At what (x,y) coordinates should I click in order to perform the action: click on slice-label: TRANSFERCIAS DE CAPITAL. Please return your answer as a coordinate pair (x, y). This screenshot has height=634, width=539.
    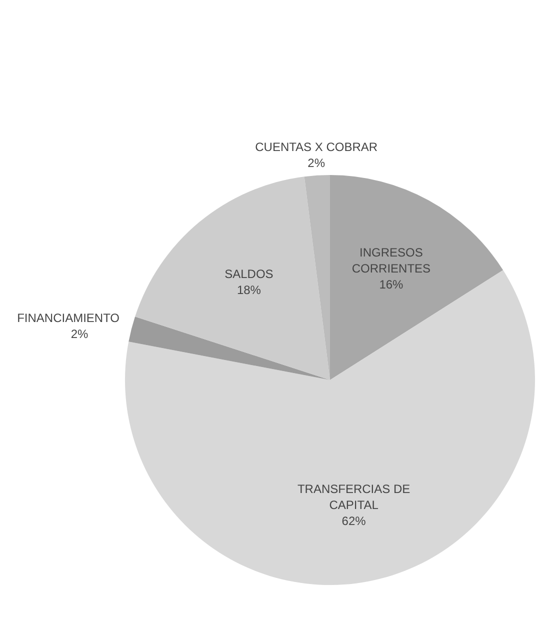
    Looking at the image, I should click on (353, 497).